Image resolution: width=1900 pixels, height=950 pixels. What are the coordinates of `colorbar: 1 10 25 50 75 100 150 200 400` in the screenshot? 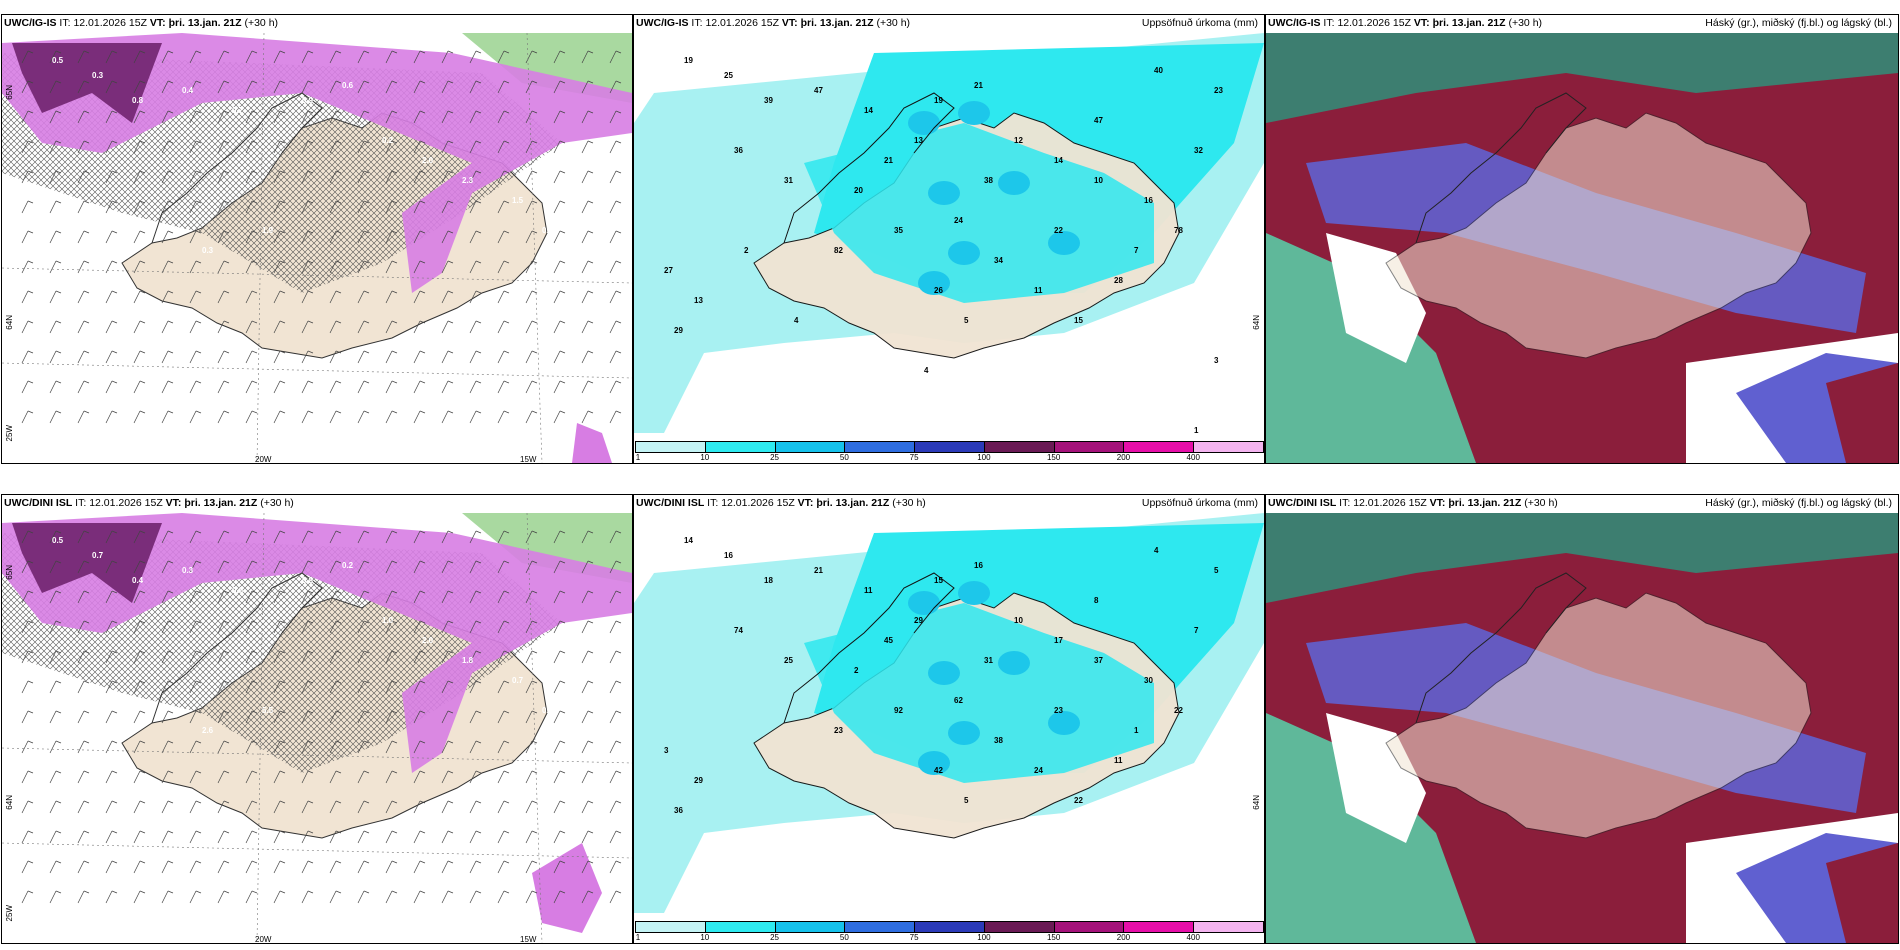 It's located at (949, 451).